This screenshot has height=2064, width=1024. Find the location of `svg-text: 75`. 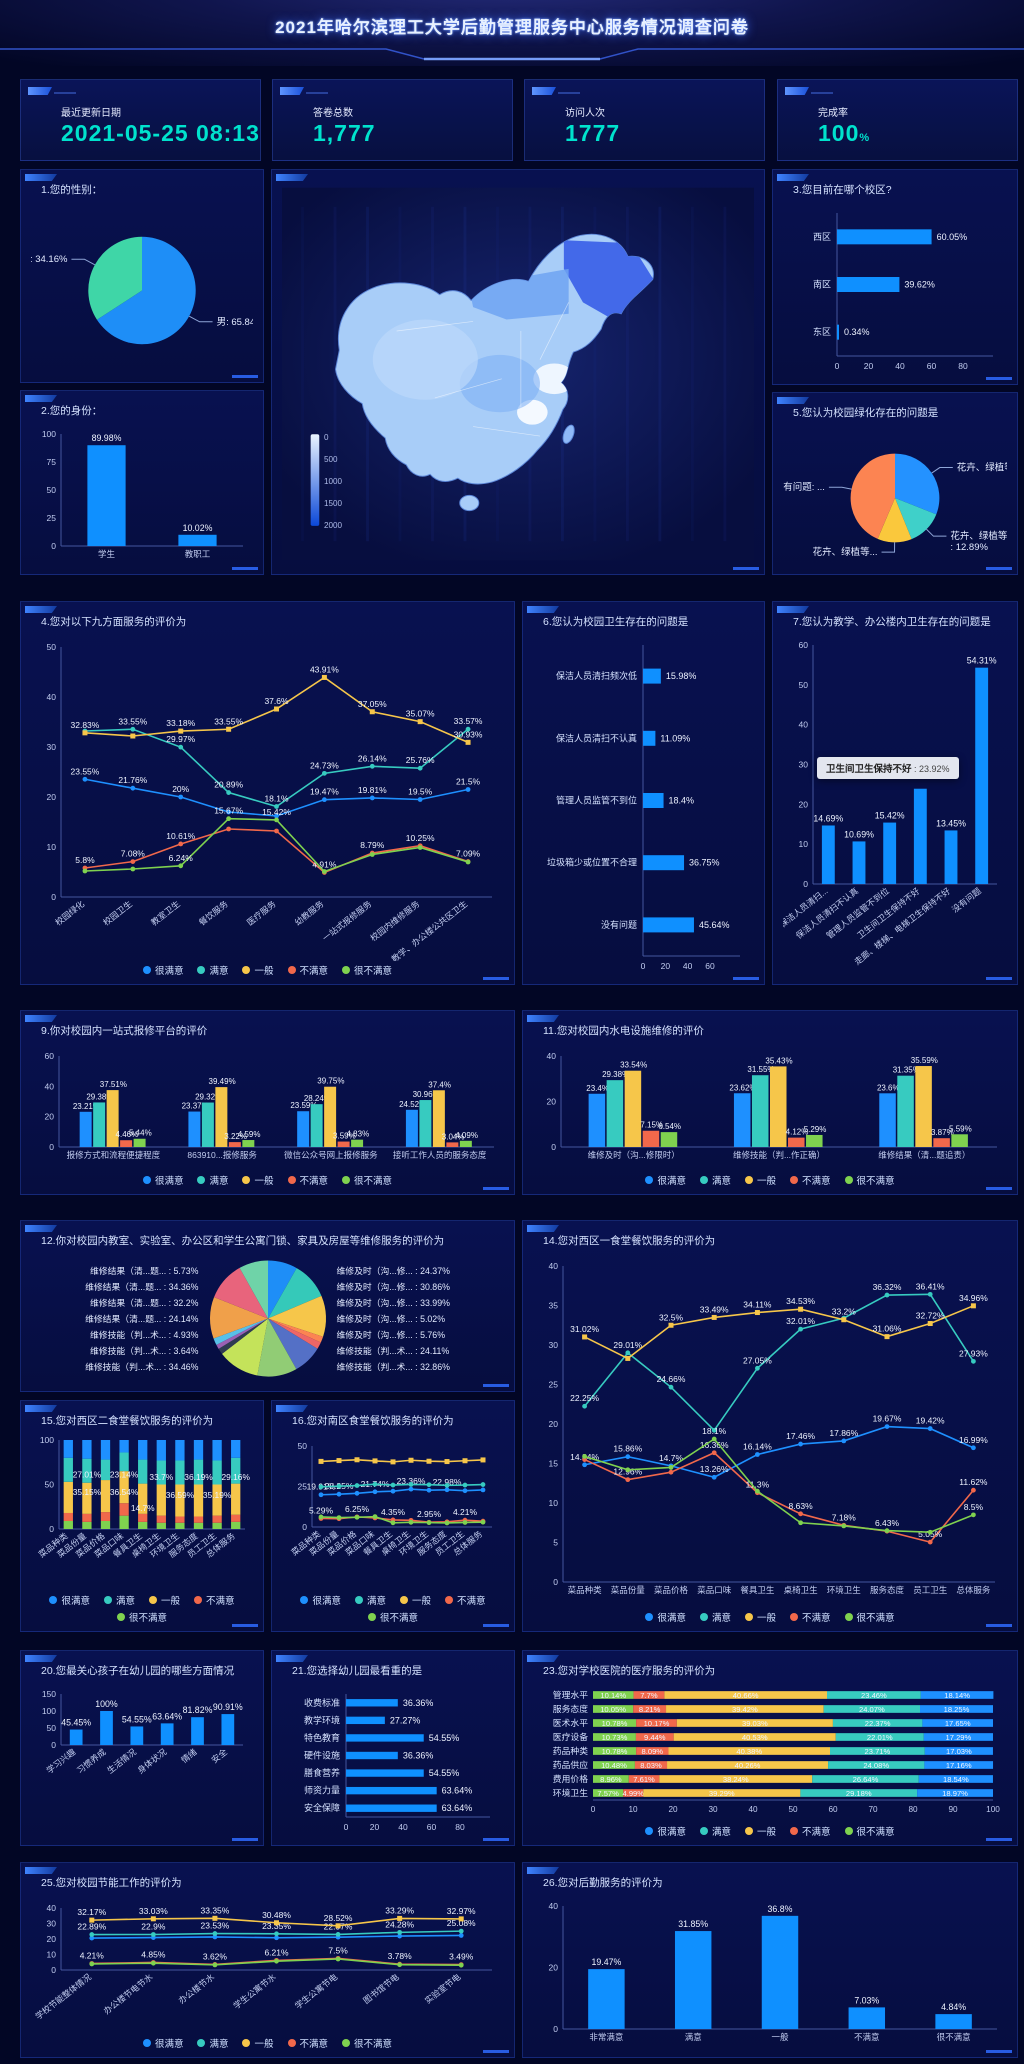

svg-text: 75 is located at coordinates (52, 462).